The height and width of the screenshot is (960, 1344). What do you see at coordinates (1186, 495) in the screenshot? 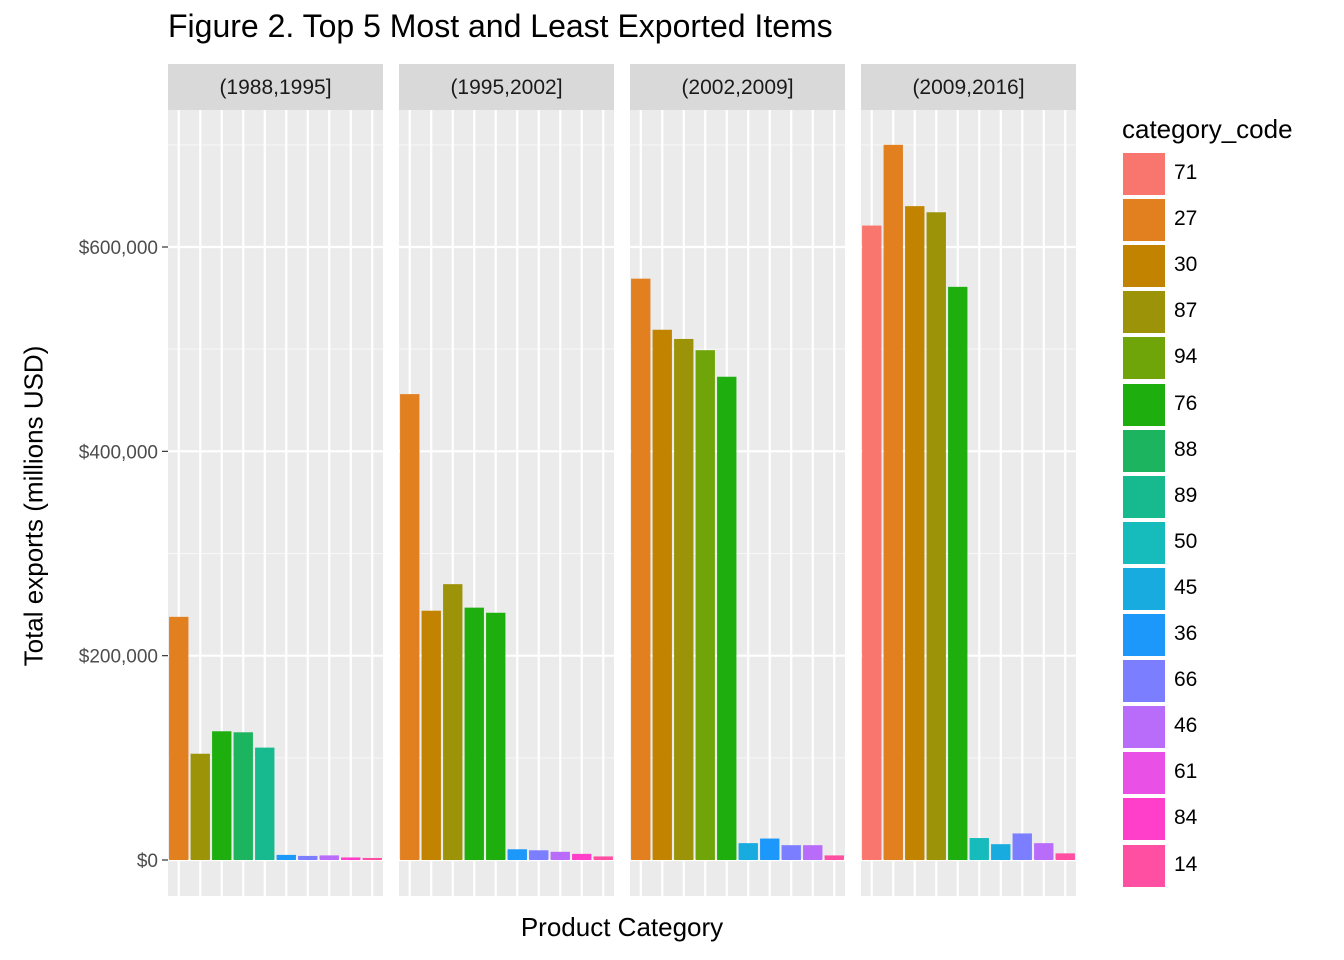
I see `legend-label: 89` at bounding box center [1186, 495].